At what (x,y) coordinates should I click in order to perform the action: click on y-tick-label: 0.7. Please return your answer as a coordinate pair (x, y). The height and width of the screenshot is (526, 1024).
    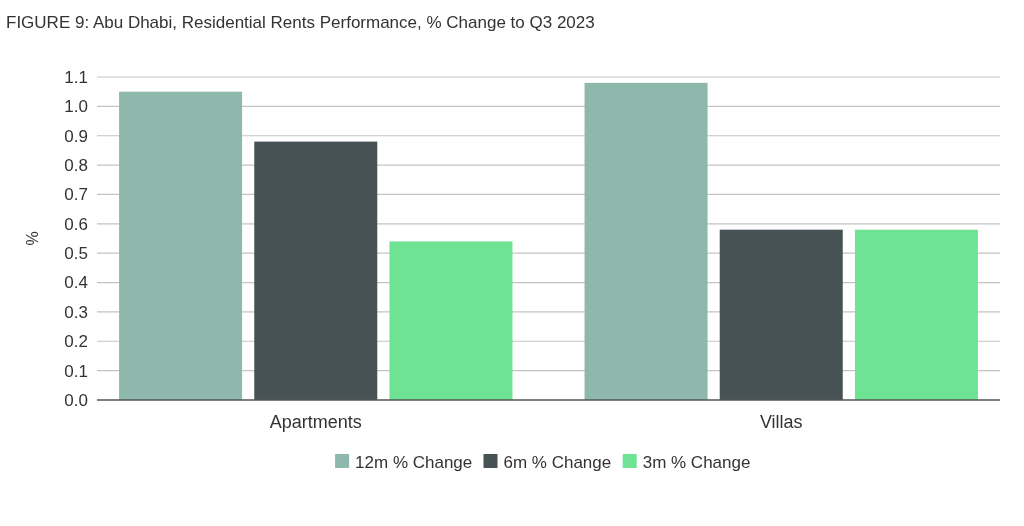
    Looking at the image, I should click on (76, 195).